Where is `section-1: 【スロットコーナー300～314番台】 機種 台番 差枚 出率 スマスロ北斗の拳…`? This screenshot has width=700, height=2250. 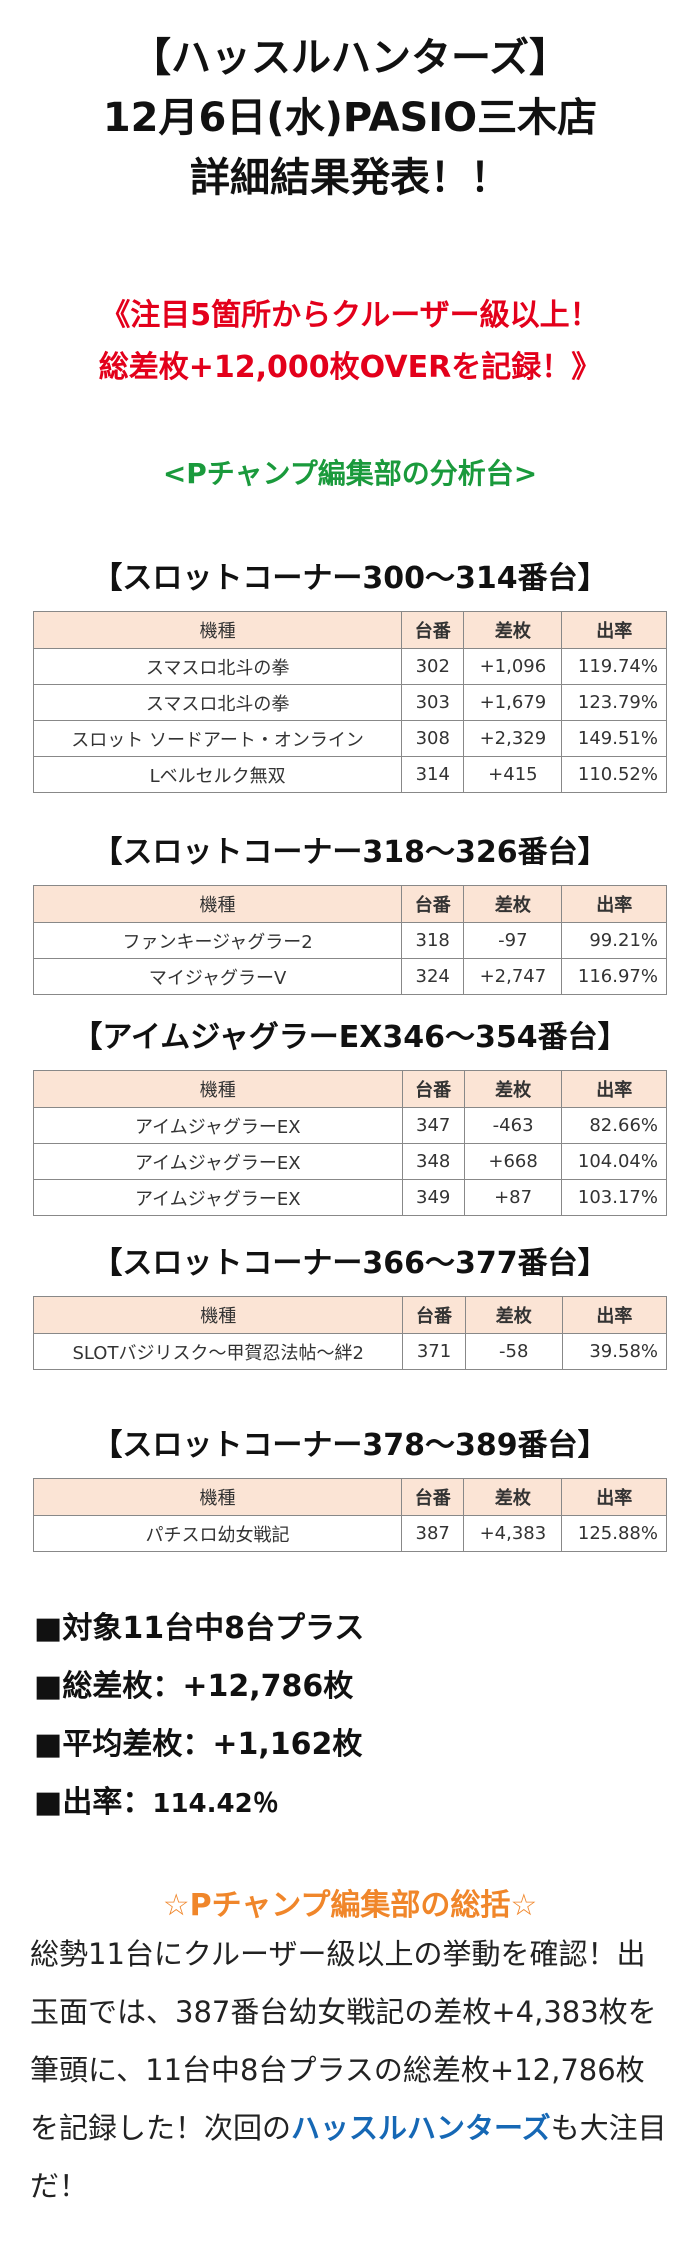
section-1: 【スロットコーナー300～314番台】 機種 台番 差枚 出率 スマスロ北斗の拳… is located at coordinates (350, 673).